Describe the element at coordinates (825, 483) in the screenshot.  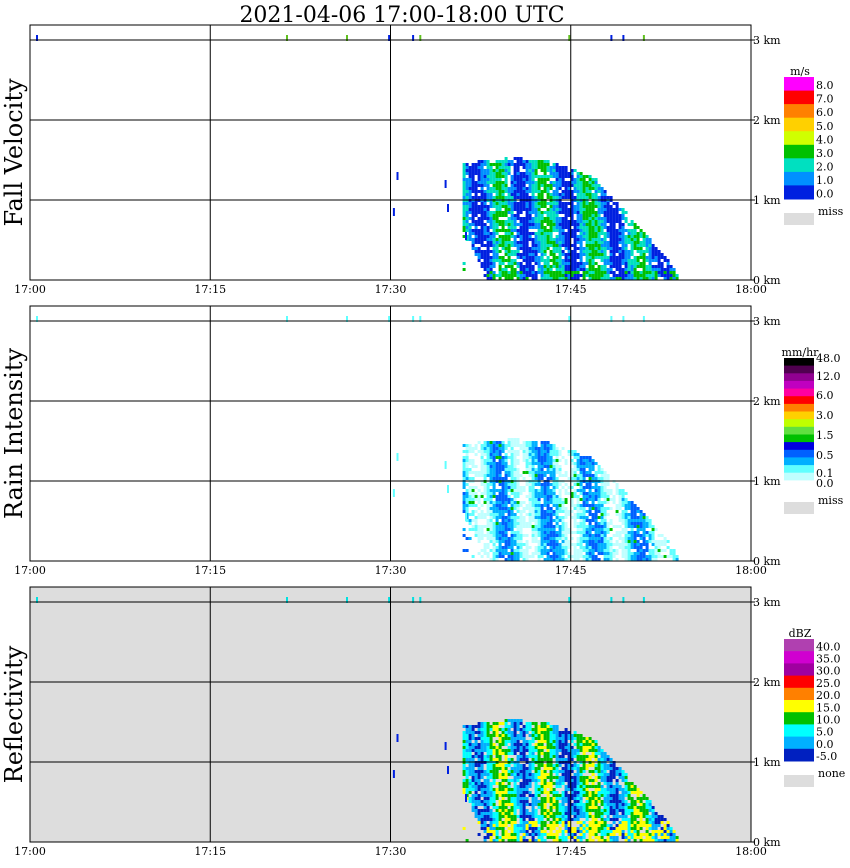
I see `legend-label: 0.0` at that location.